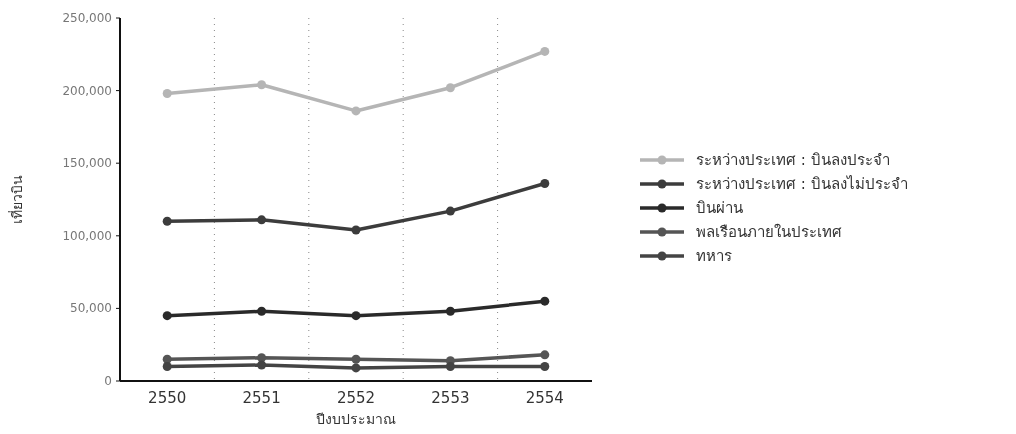 This screenshot has height=434, width=1016. Describe the element at coordinates (356, 419) in the screenshot. I see `x-axis-title: ปีงบประมาณ` at that location.